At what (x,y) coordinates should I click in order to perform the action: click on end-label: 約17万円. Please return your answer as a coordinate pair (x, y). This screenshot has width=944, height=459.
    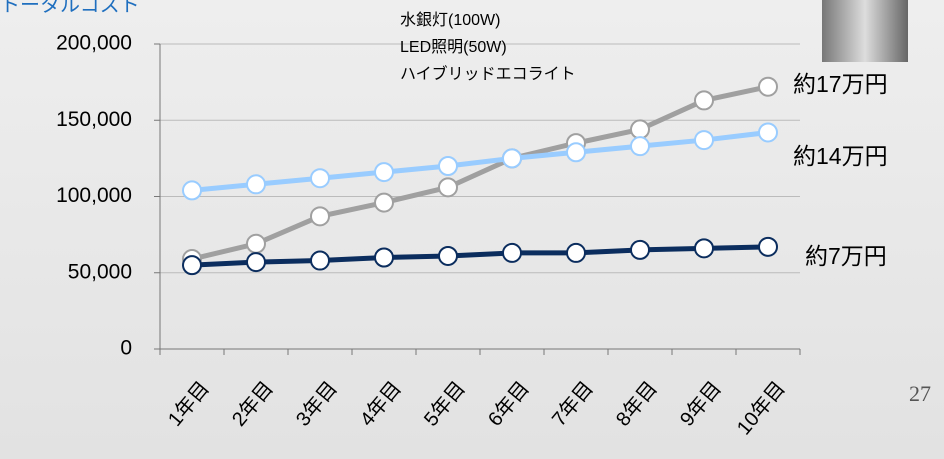
    Looking at the image, I should click on (840, 84).